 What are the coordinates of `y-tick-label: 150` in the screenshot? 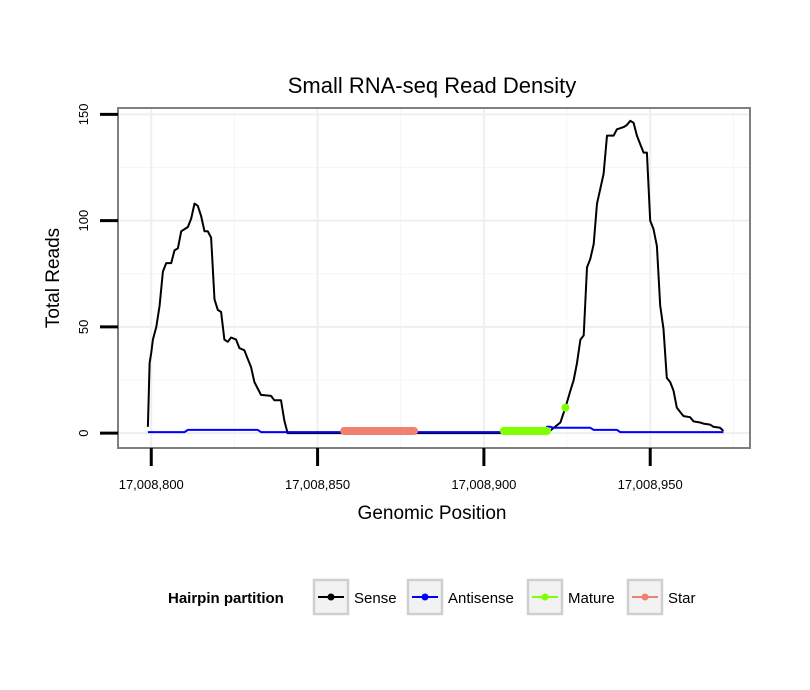 It's located at (83, 115).